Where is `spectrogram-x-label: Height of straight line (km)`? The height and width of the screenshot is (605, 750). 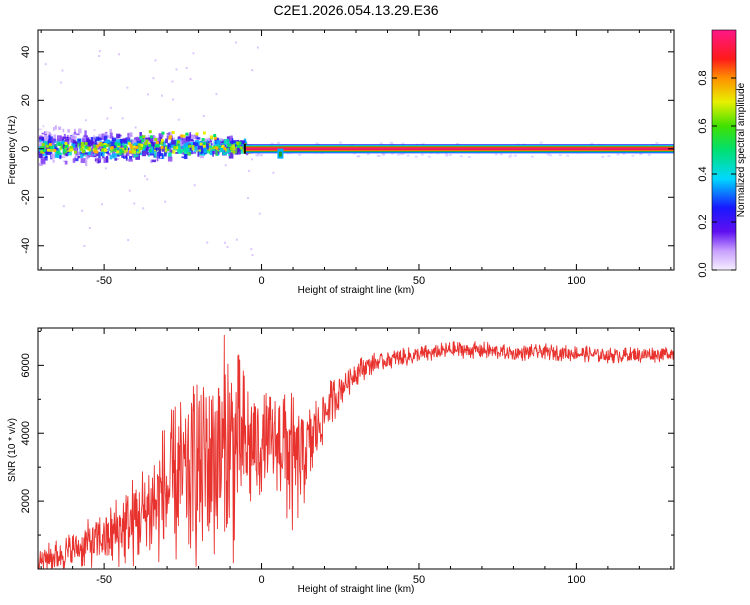
spectrogram-x-label: Height of straight line (km) is located at coordinates (356, 290).